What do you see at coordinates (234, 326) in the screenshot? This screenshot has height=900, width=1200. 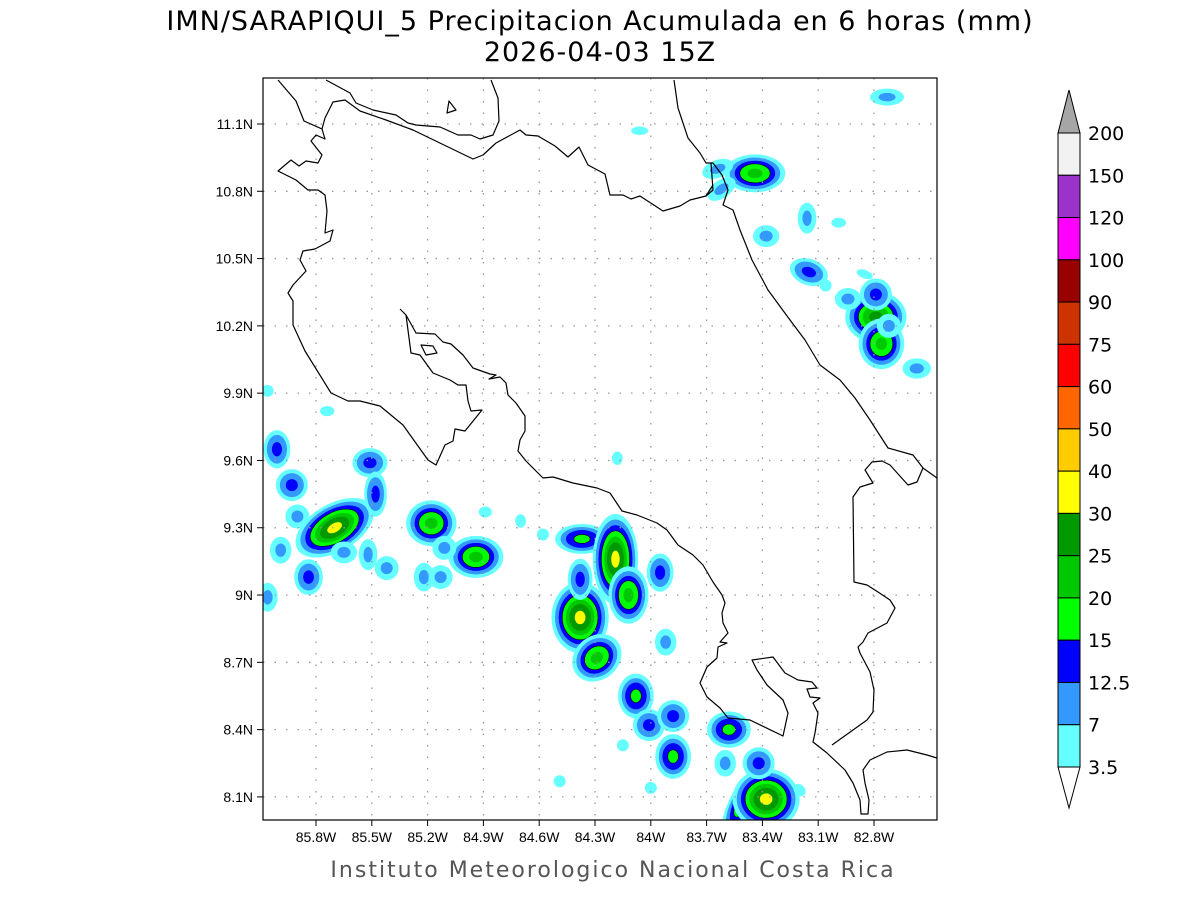 I see `lat-tick-label: 10.2N` at bounding box center [234, 326].